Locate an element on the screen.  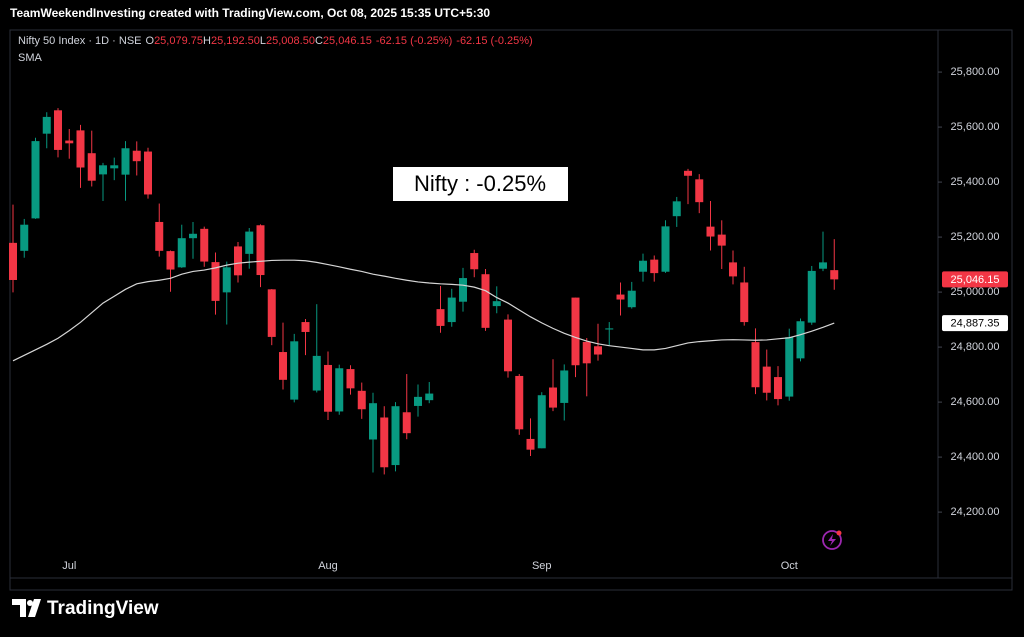
logo-slash is located at coordinates (34, 608).